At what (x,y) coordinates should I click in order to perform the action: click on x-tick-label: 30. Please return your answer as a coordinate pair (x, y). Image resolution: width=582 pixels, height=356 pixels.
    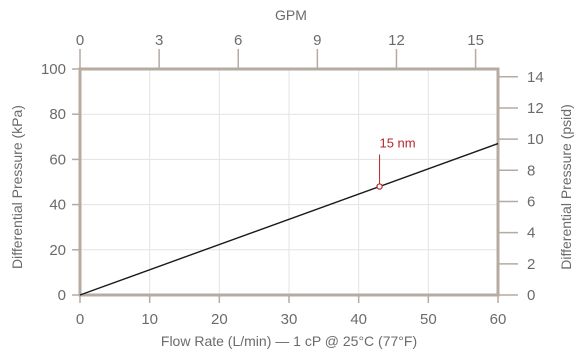
    Looking at the image, I should click on (289, 319).